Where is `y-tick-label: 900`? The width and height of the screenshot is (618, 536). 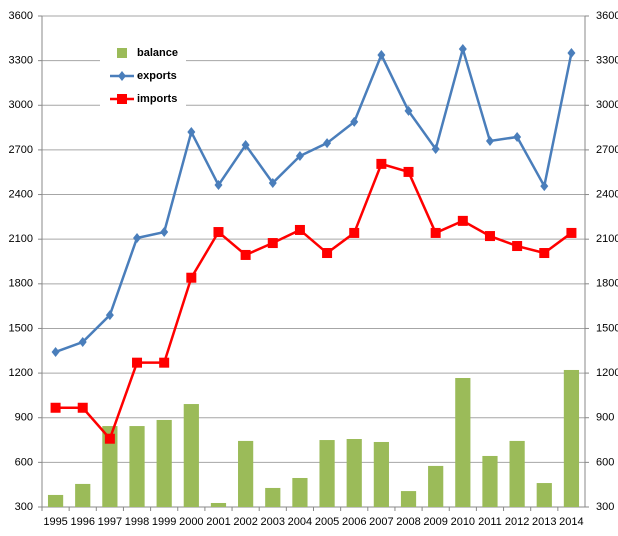
y-tick-label: 900 is located at coordinates (24, 418).